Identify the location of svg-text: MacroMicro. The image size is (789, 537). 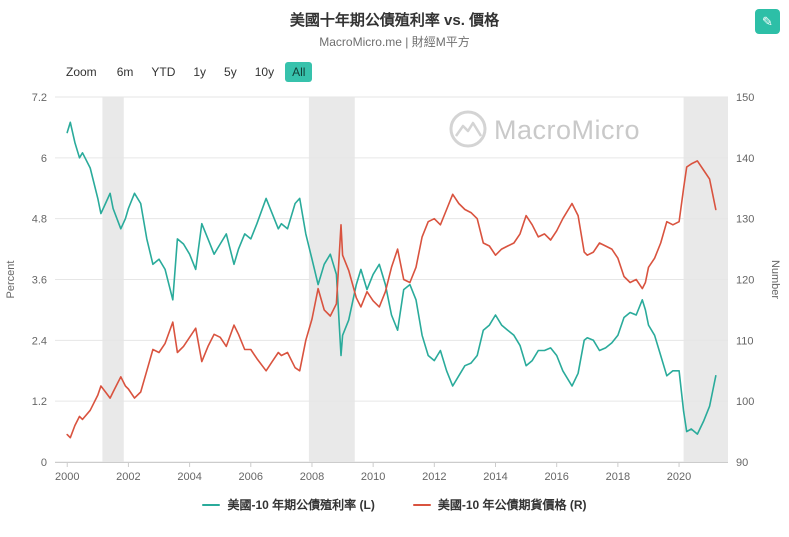
(567, 130).